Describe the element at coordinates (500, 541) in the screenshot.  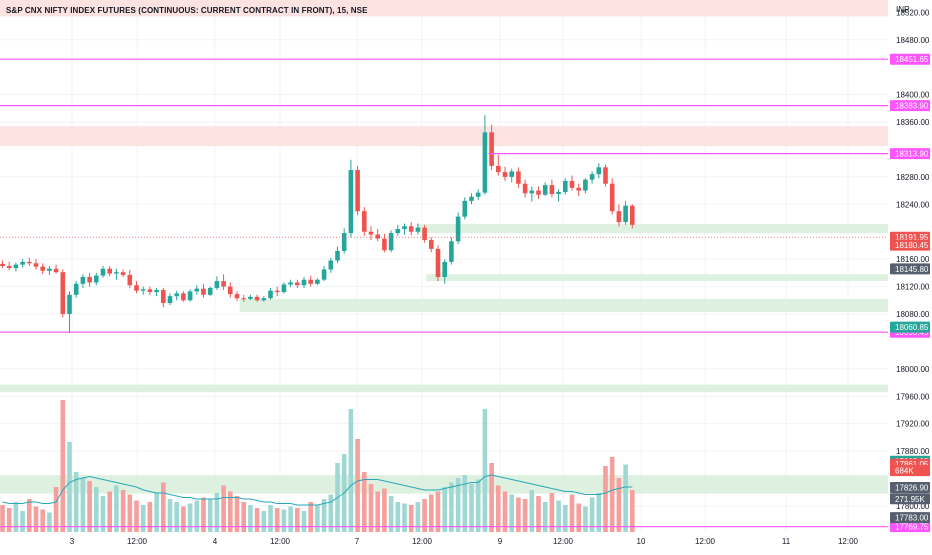
I see `x-tick-label: 9` at that location.